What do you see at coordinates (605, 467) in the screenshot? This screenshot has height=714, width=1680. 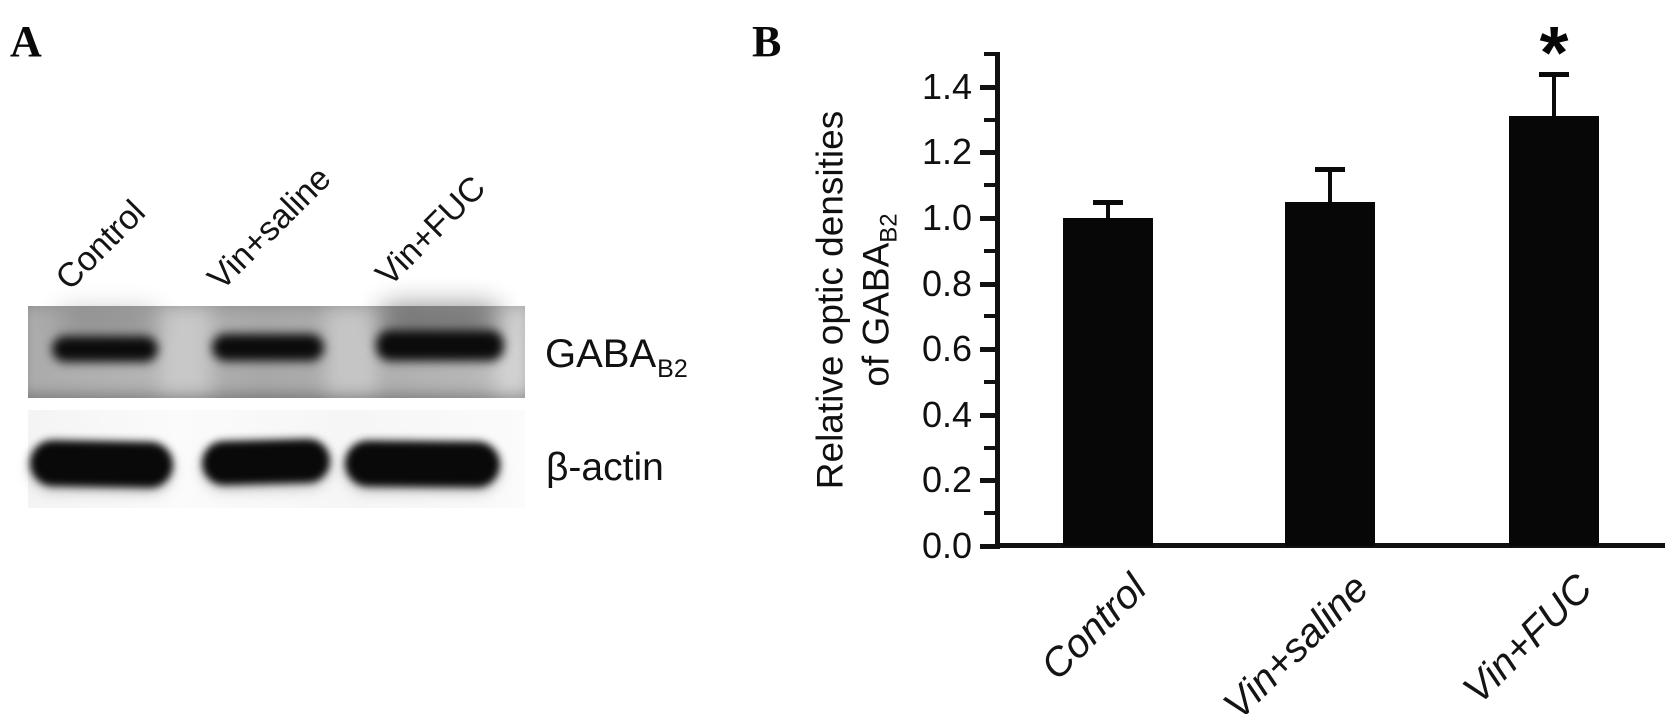 I see `beta-actin-blot-label: β-actin` at bounding box center [605, 467].